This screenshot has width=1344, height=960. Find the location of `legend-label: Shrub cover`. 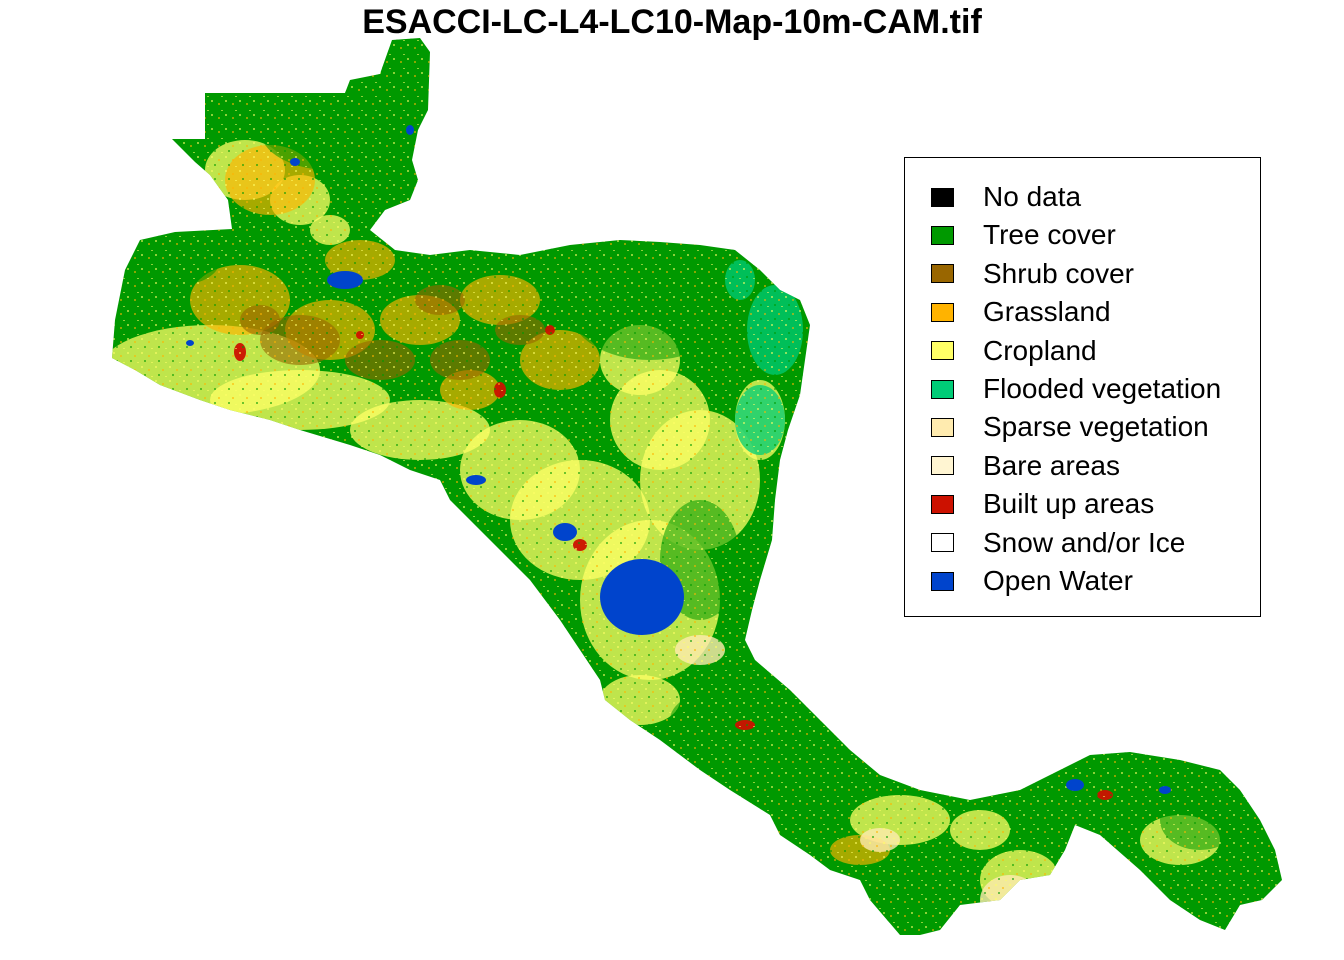

legend-label: Shrub cover is located at coordinates (1058, 273).